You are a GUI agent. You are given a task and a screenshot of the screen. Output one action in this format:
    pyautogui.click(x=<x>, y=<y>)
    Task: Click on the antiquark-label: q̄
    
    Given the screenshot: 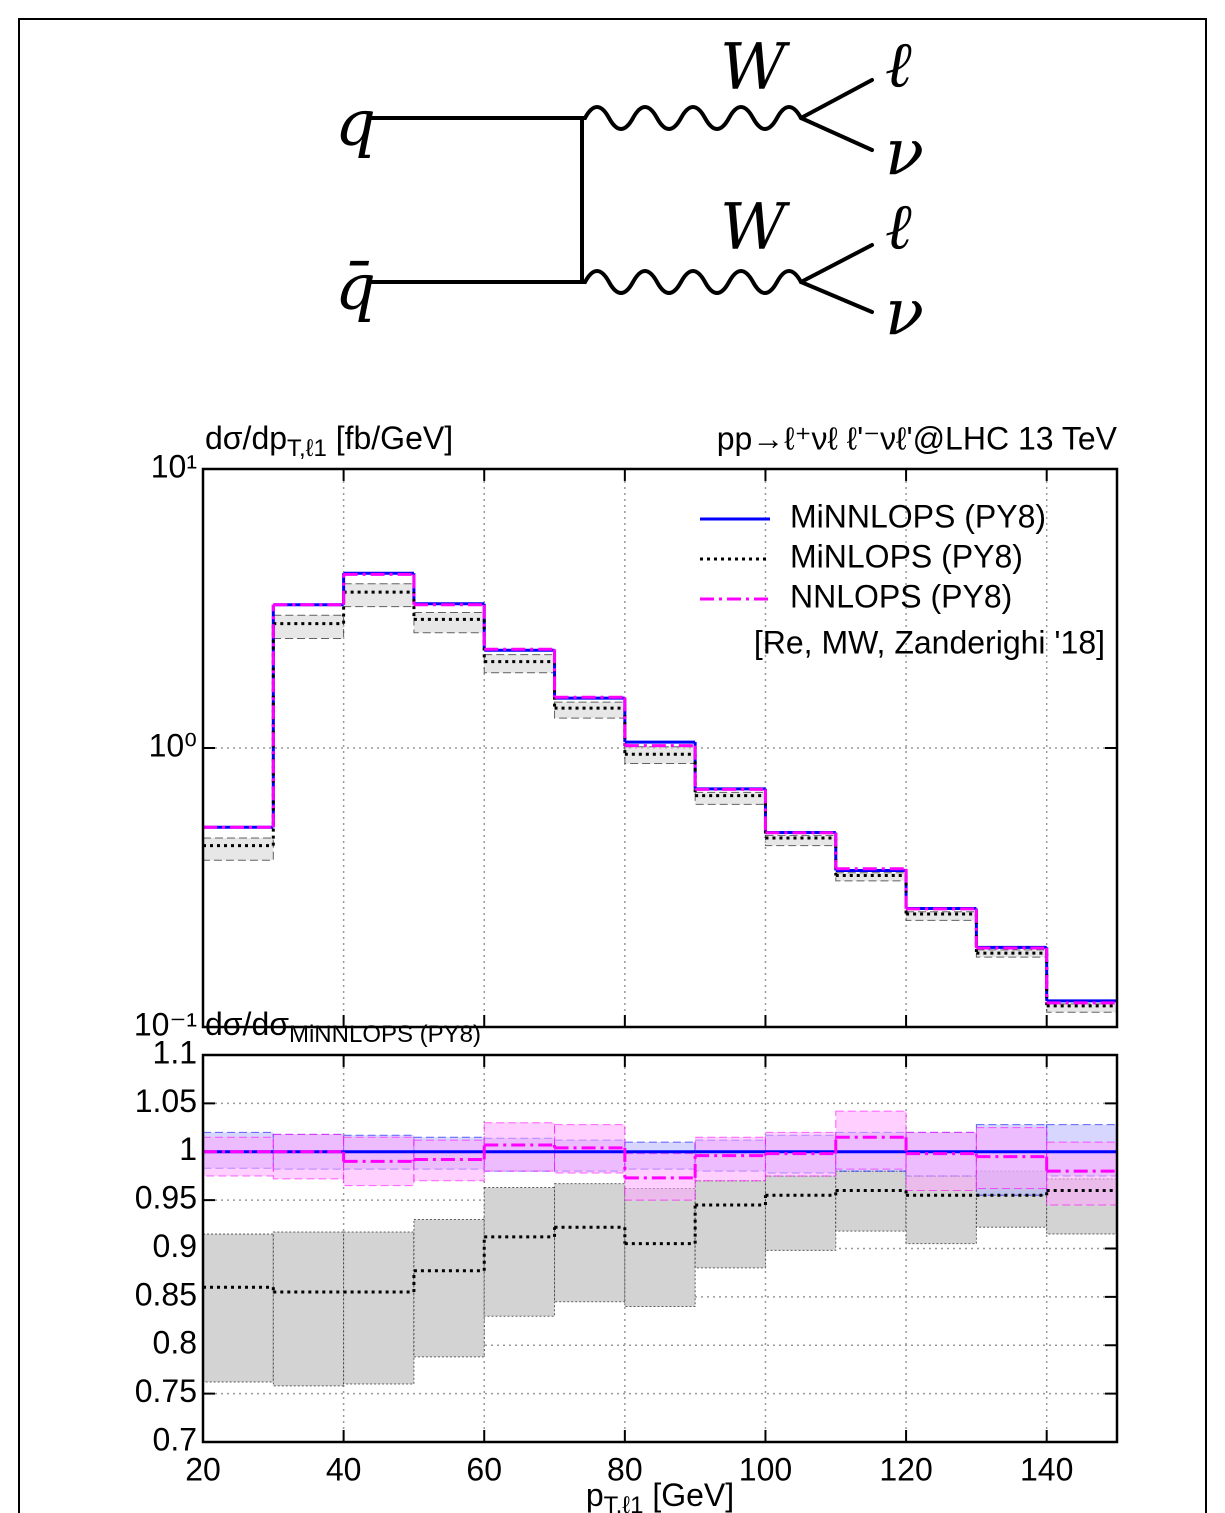 What is the action you would take?
    pyautogui.click(x=355, y=288)
    